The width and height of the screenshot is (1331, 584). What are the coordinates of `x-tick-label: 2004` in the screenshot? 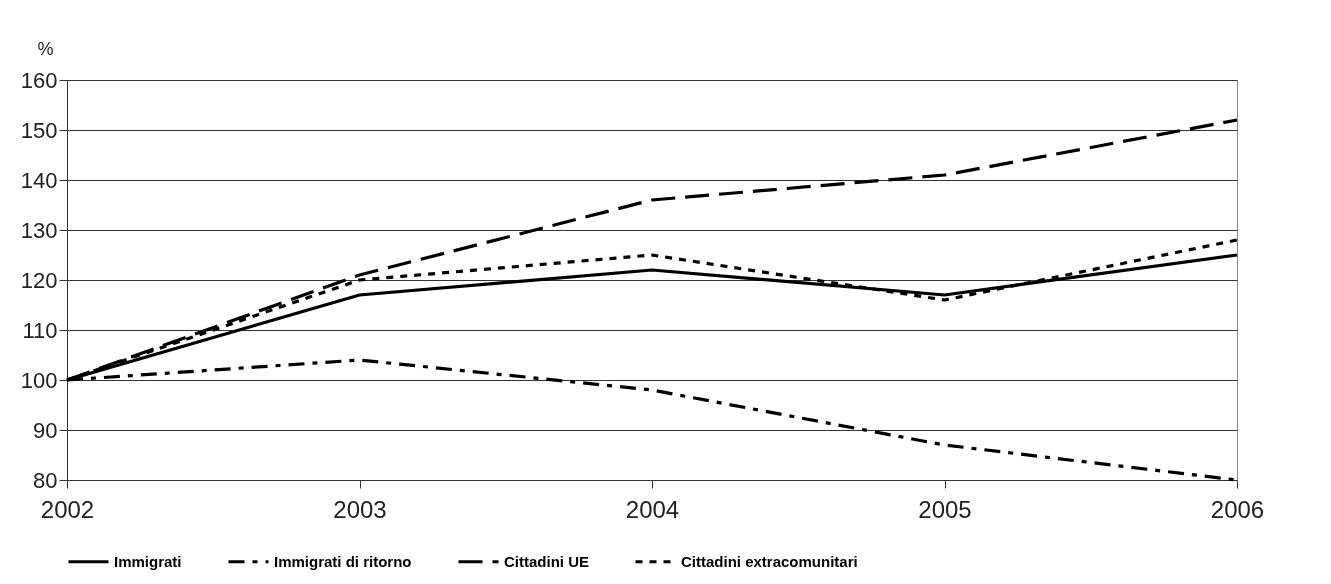 It's located at (652, 509).